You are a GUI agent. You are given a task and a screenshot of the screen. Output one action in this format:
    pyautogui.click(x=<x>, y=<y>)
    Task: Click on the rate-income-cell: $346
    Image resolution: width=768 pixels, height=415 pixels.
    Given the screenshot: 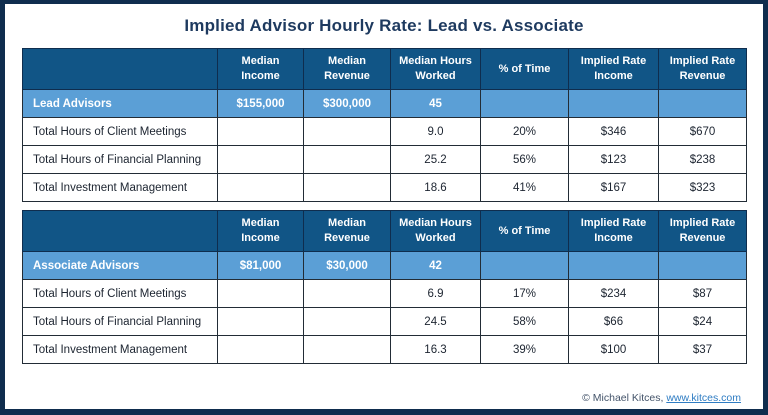 What is the action you would take?
    pyautogui.click(x=613, y=131)
    